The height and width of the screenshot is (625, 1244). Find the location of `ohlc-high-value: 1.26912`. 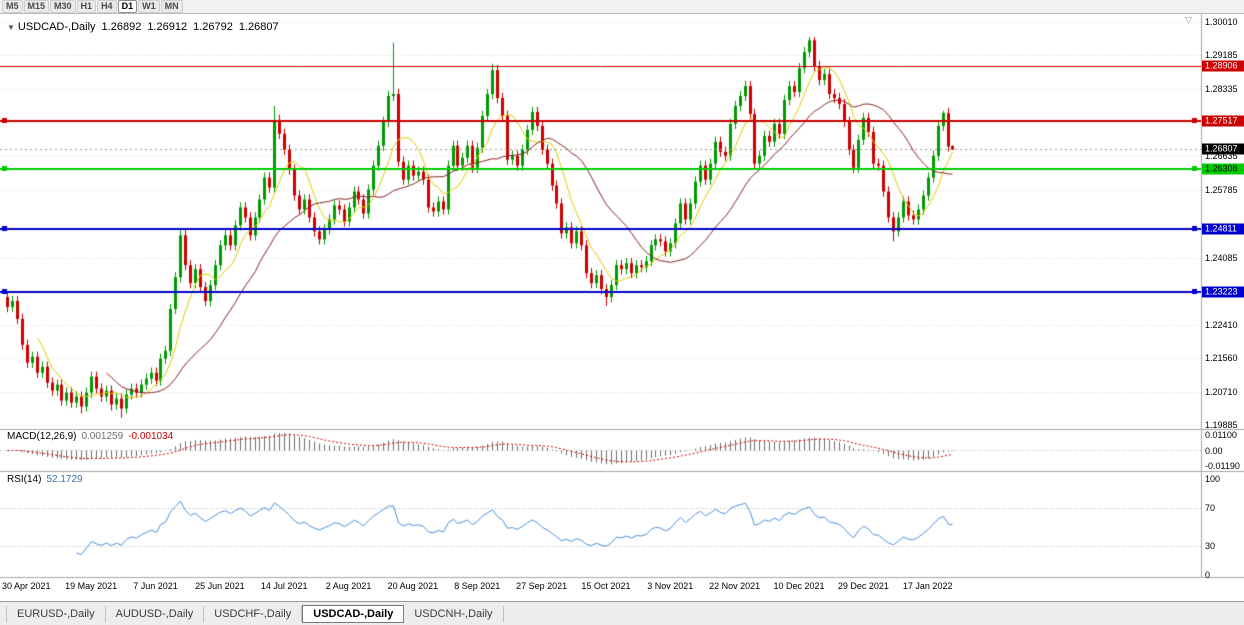

ohlc-high-value: 1.26912 is located at coordinates (167, 27).